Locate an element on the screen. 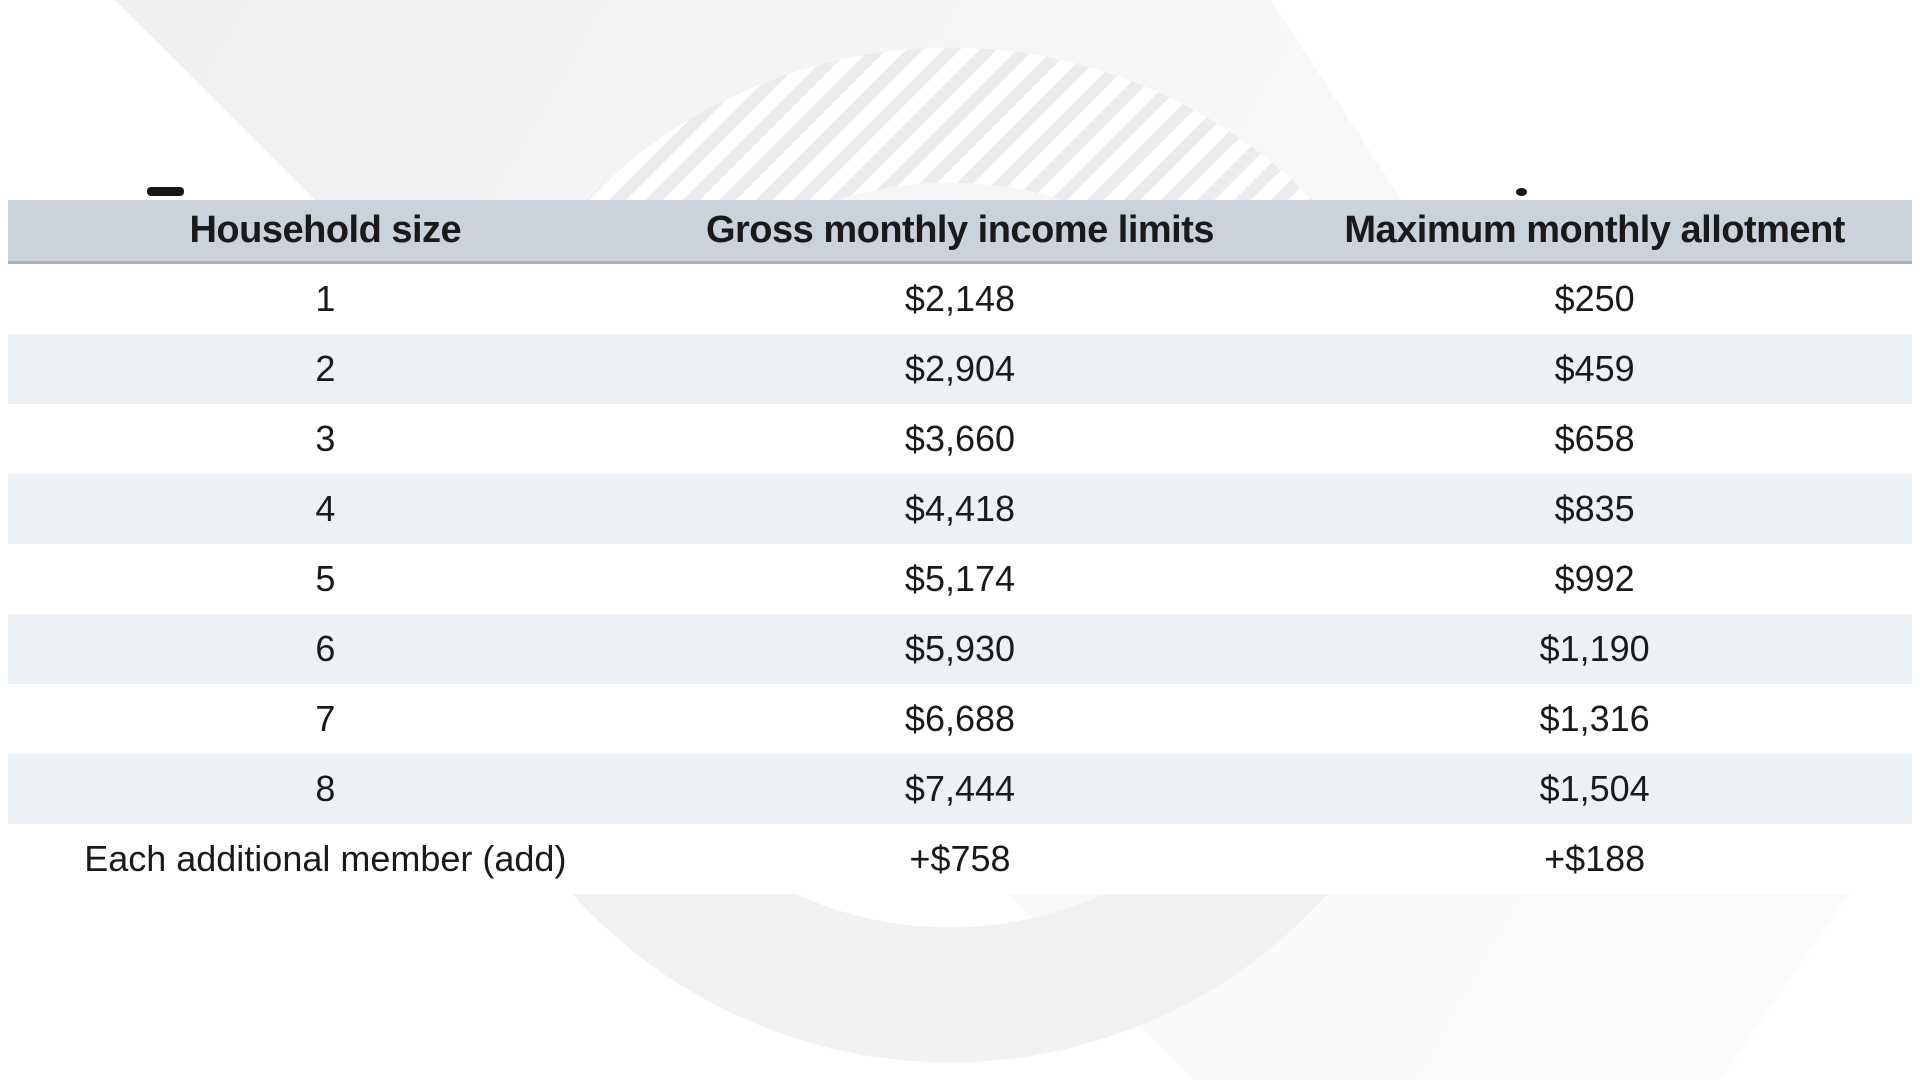 Image resolution: width=1920 pixels, height=1080 pixels. cropped-text-artifact-dash is located at coordinates (165, 191).